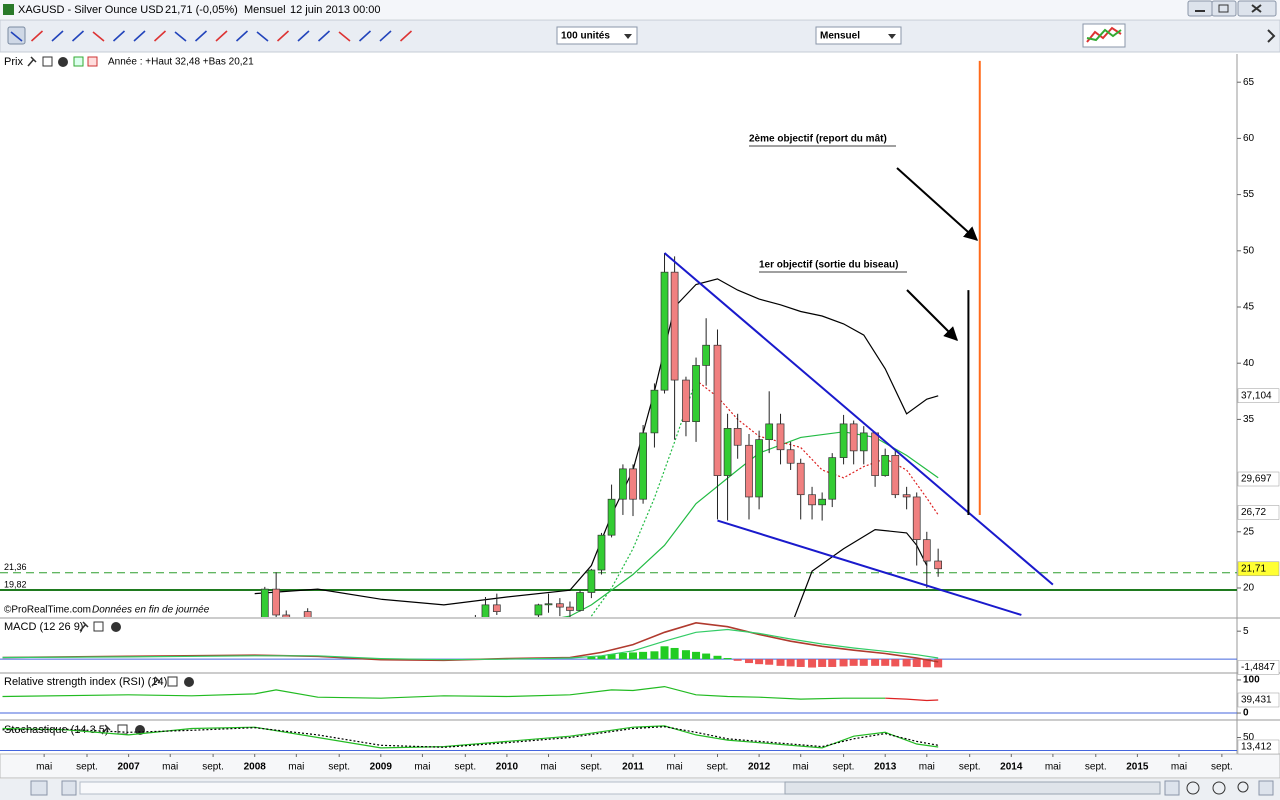  Describe the element at coordinates (1224, 8) in the screenshot. I see `maximize-button` at that location.